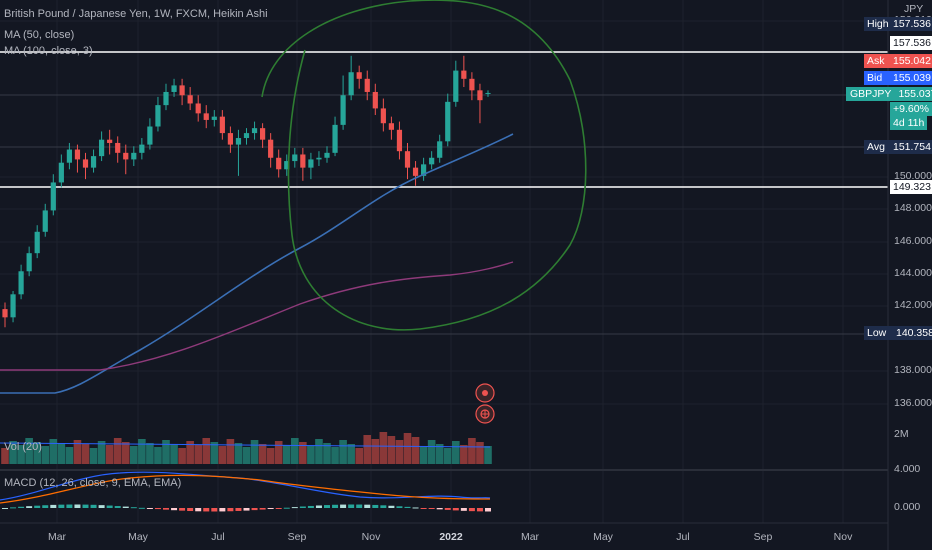  Describe the element at coordinates (911, 147) in the screenshot. I see `avg-value: 151.754` at that location.